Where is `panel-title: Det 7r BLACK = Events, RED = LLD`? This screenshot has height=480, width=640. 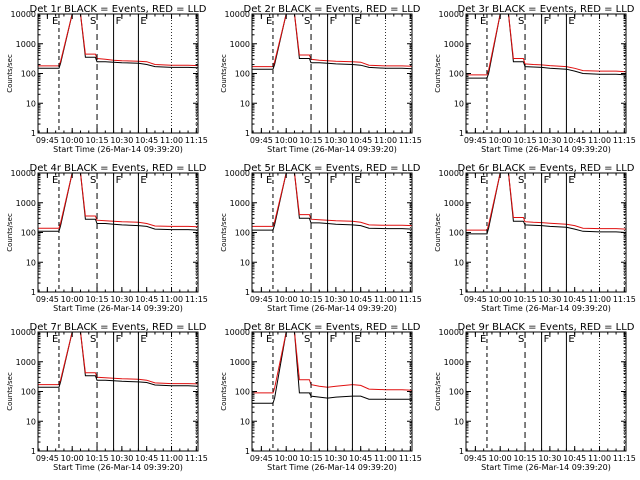 panel-title: Det 7r BLACK = Events, RED = LLD is located at coordinates (118, 327).